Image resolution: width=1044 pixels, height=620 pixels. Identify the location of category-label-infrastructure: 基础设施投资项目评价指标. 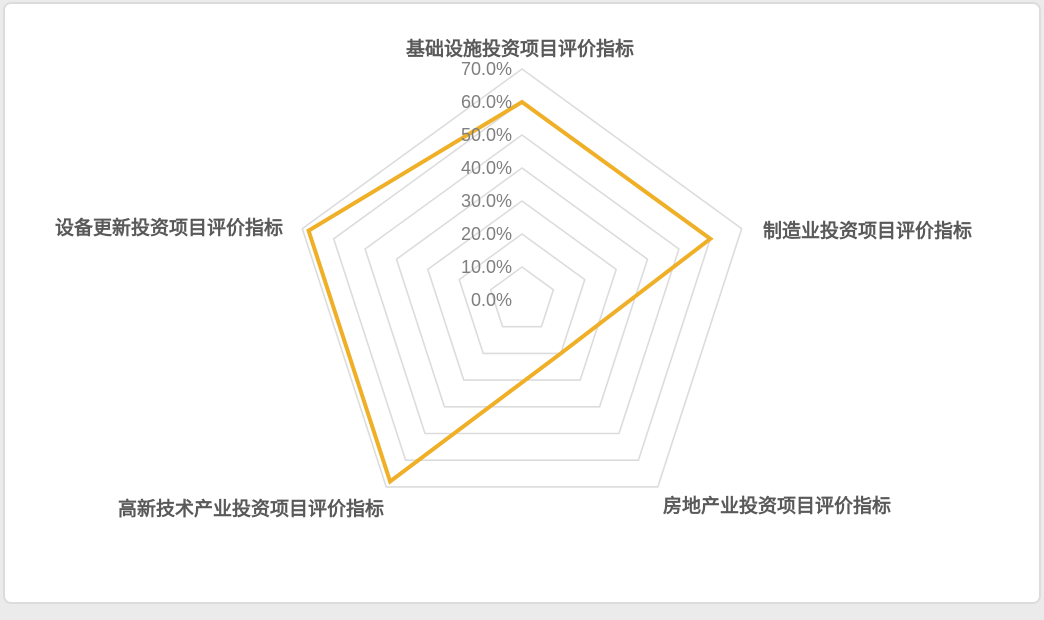
(519, 48).